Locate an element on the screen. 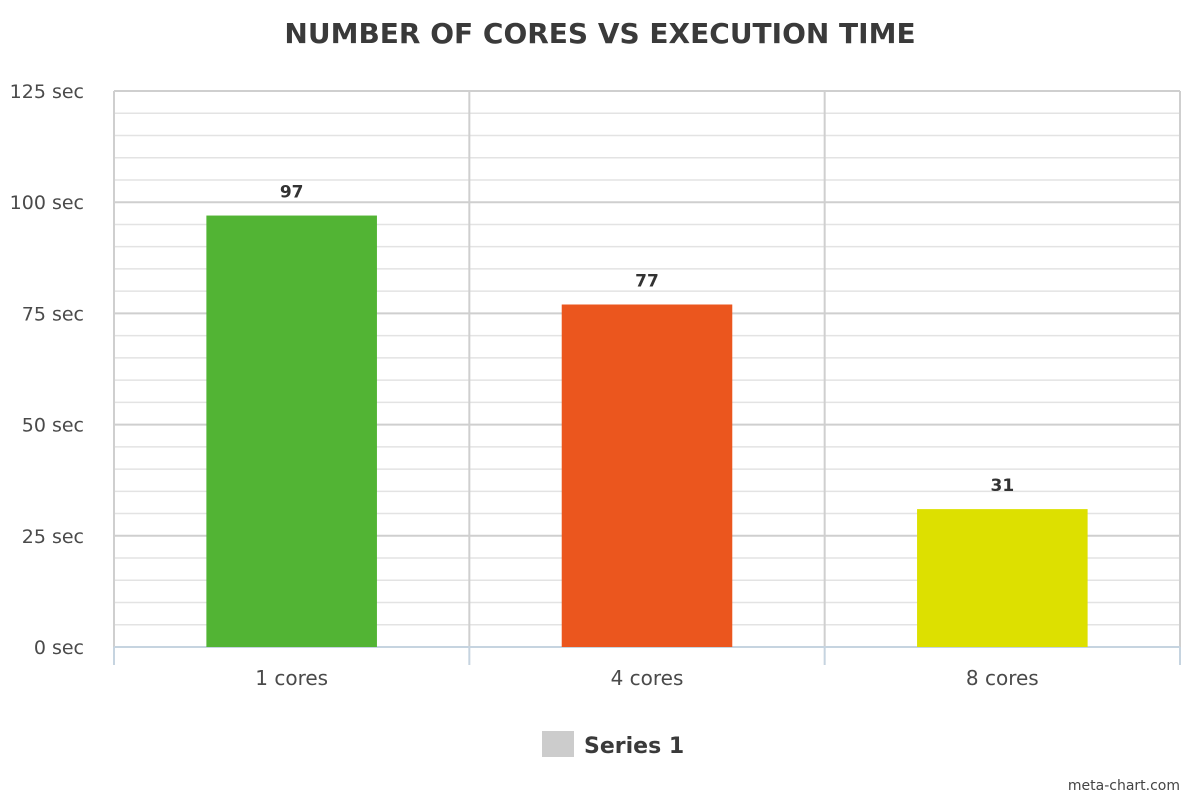  y-tick-label: 25 sec is located at coordinates (53, 537).